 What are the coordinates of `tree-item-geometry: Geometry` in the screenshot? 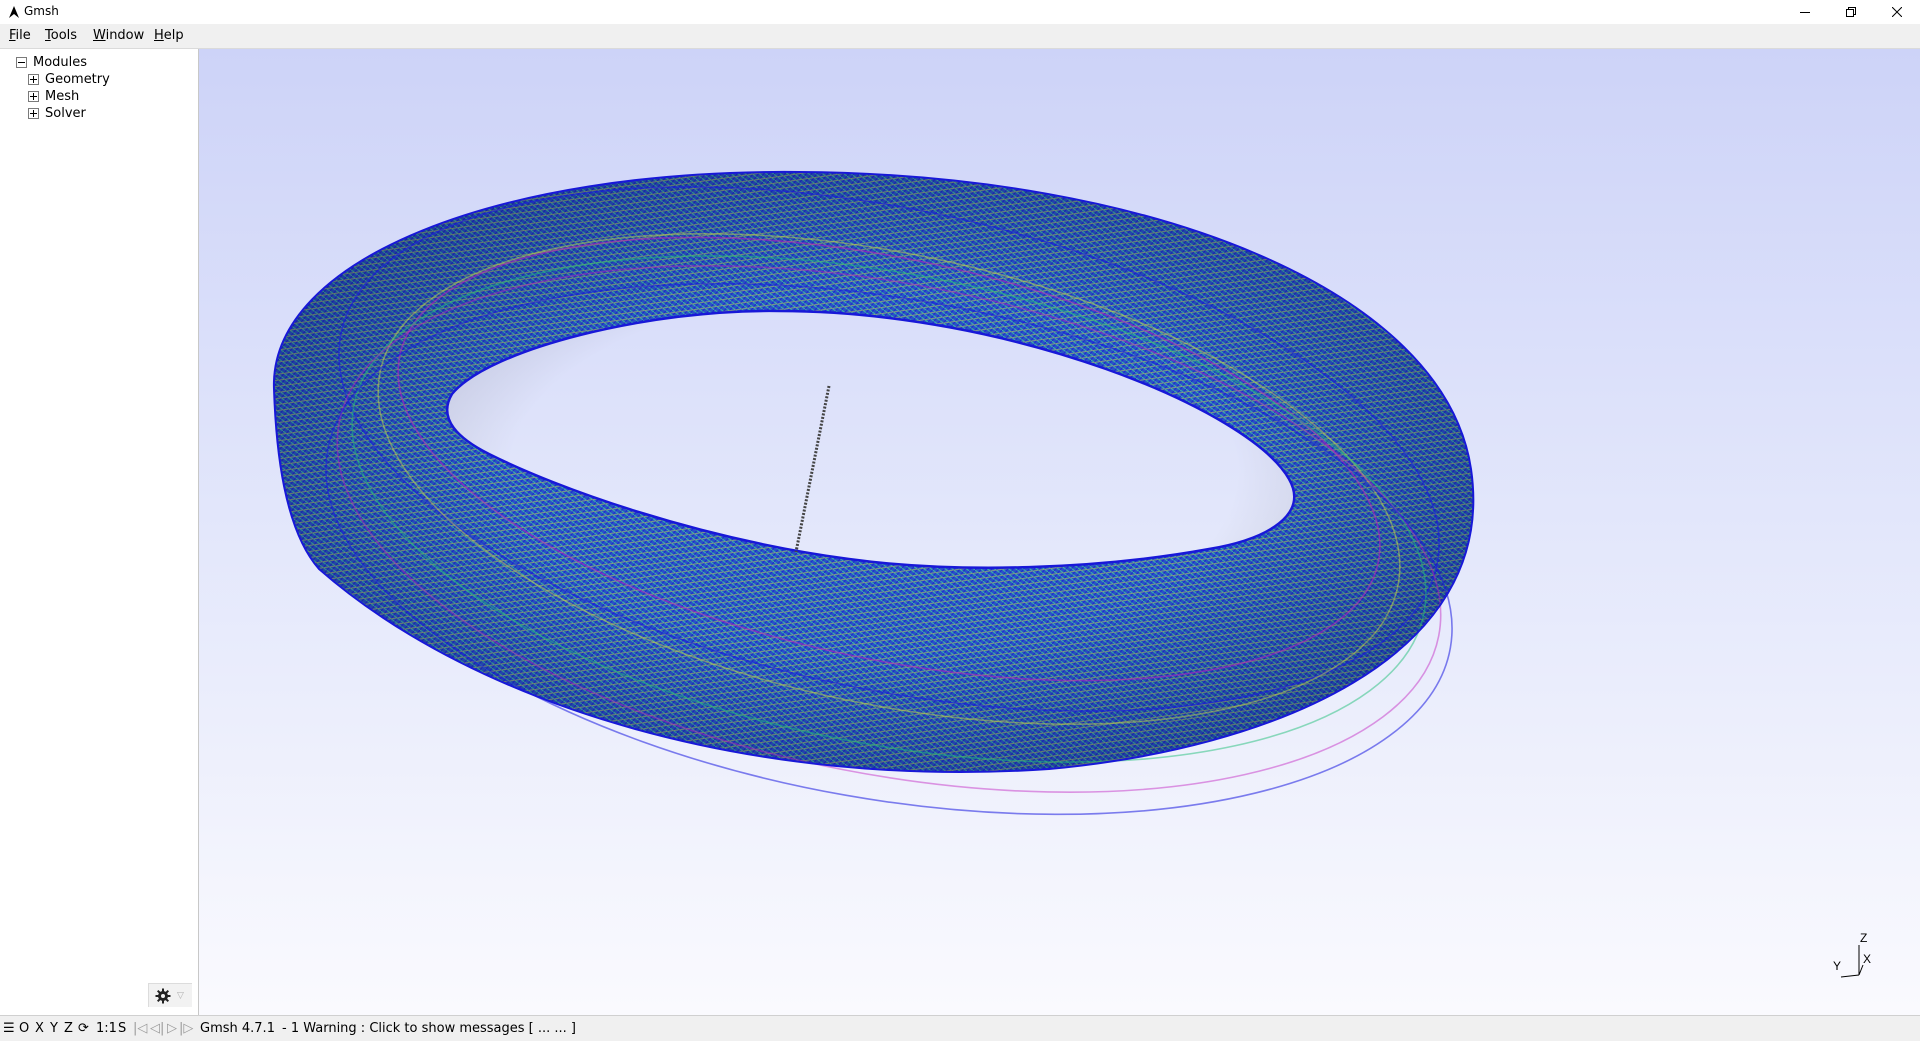 It's located at (69, 79).